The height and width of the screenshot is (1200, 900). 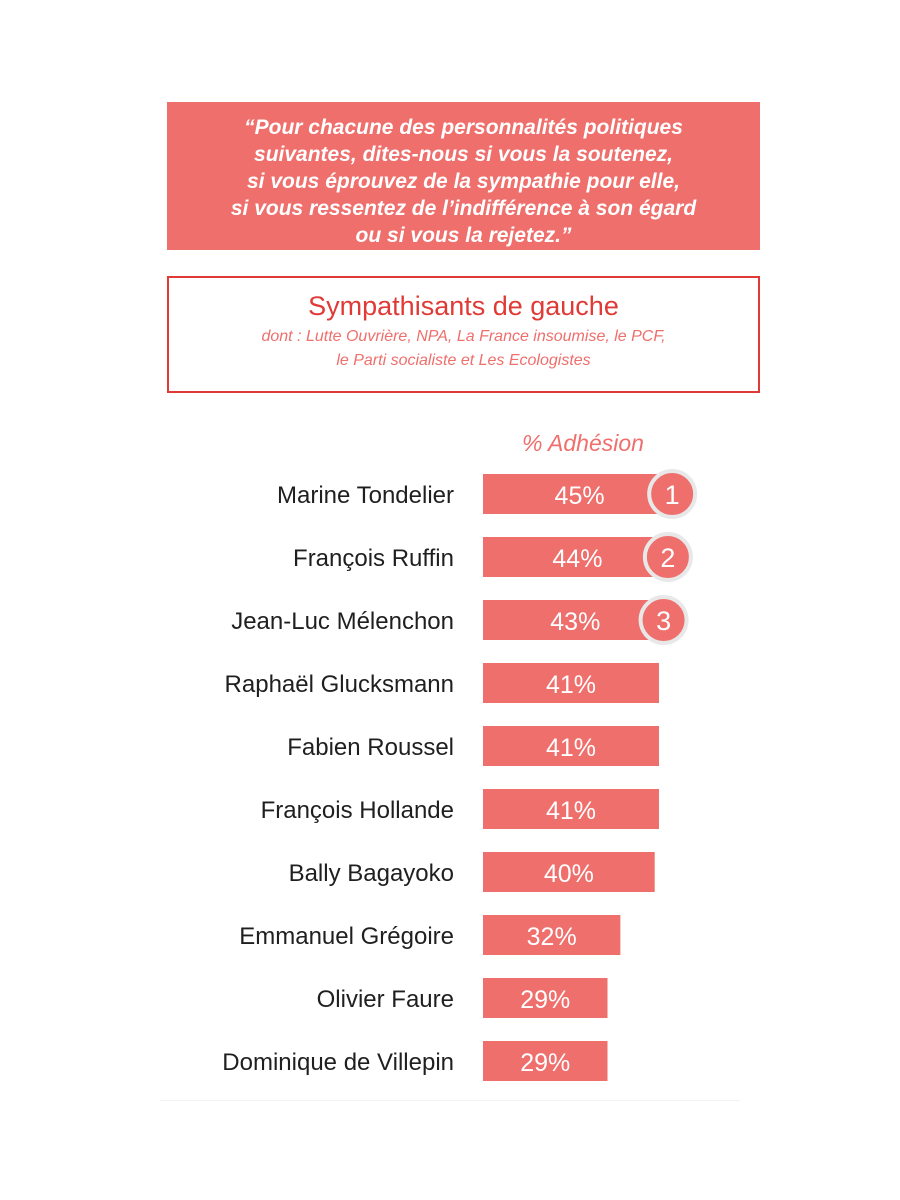 I want to click on category-label: Fabien Roussel, so click(x=370, y=747).